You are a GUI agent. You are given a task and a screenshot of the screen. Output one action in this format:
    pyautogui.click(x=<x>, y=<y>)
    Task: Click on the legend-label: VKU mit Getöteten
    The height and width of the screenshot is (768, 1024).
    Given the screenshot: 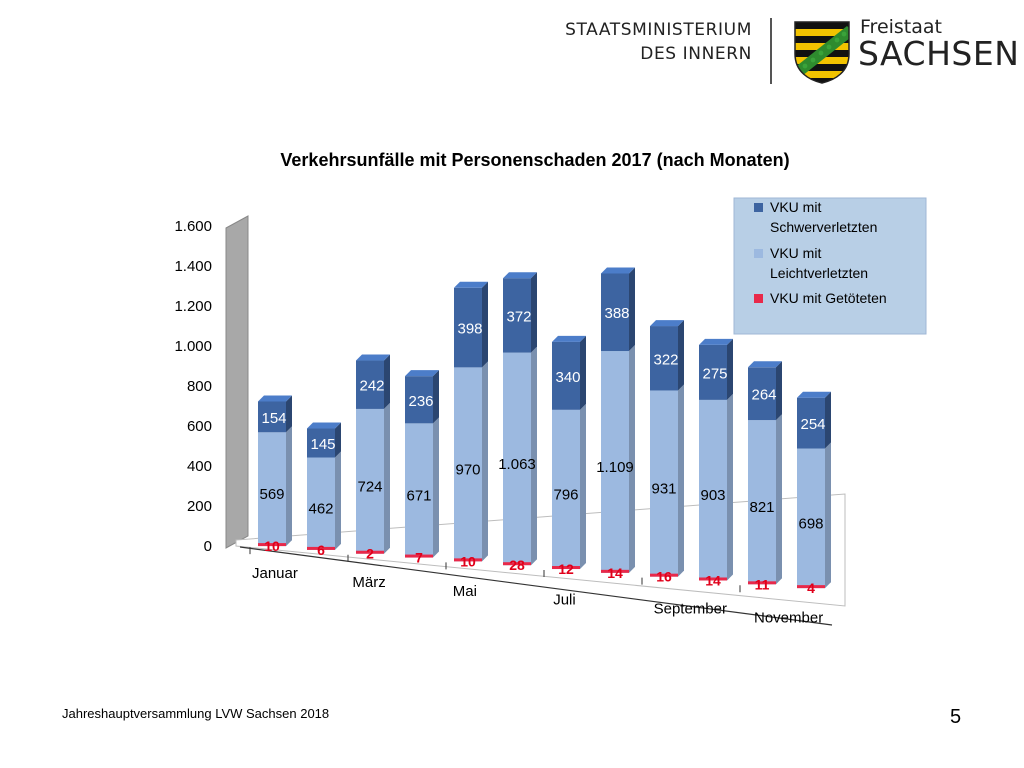 What is the action you would take?
    pyautogui.click(x=828, y=298)
    